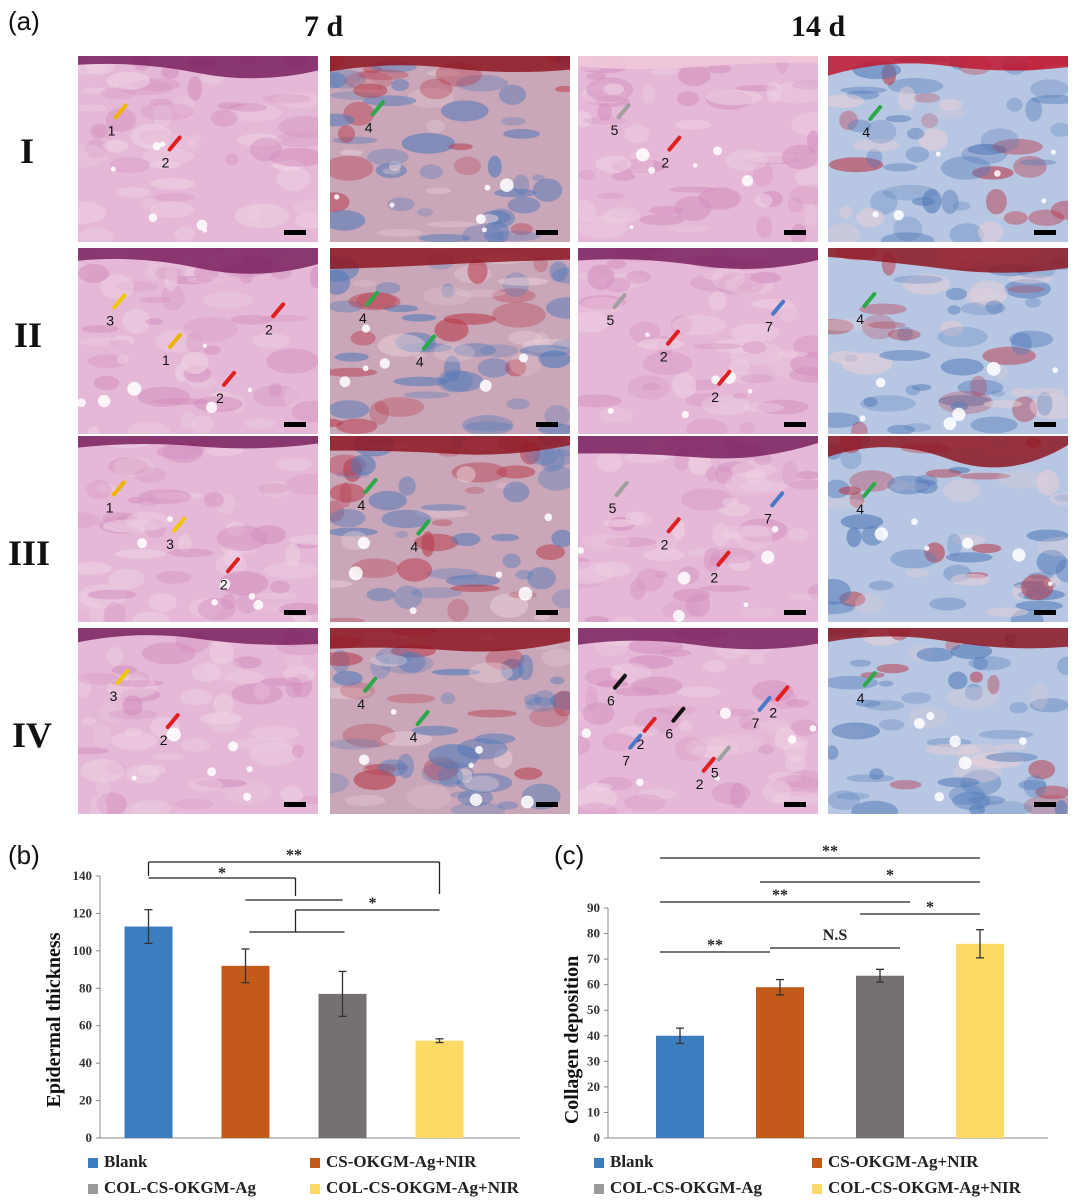  I want to click on annotation-number: 4, so click(362, 505).